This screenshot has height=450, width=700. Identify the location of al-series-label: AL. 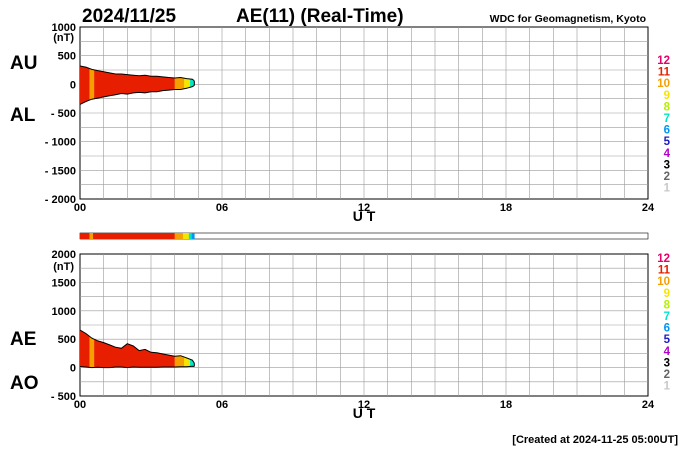
(23, 115).